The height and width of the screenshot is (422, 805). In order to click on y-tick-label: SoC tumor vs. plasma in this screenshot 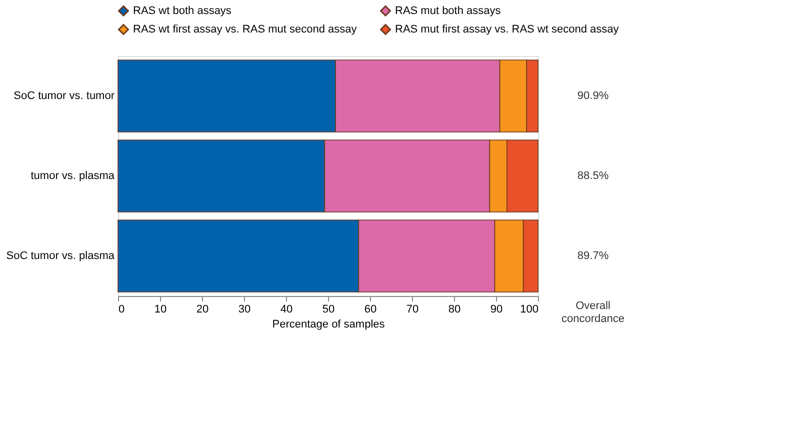, I will do `click(61, 256)`.